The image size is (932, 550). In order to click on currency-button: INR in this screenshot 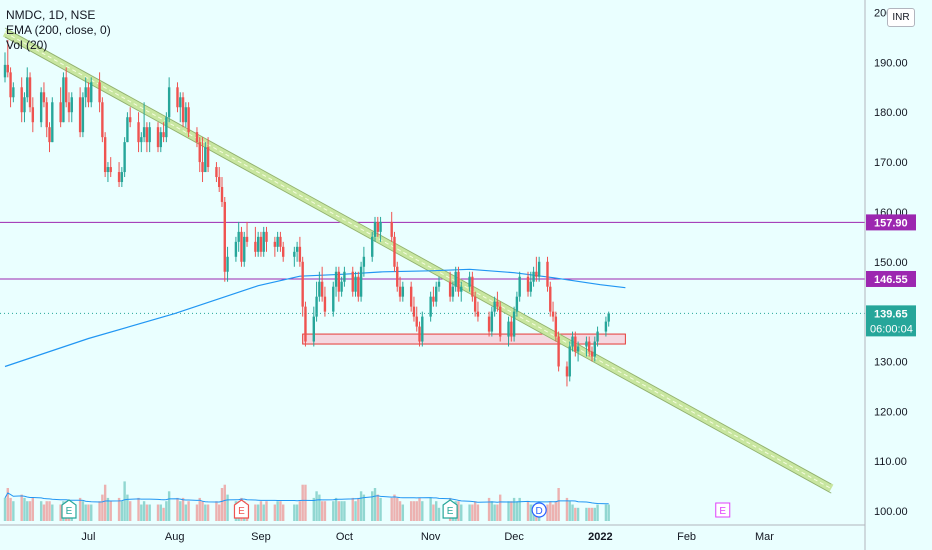, I will do `click(901, 17)`.